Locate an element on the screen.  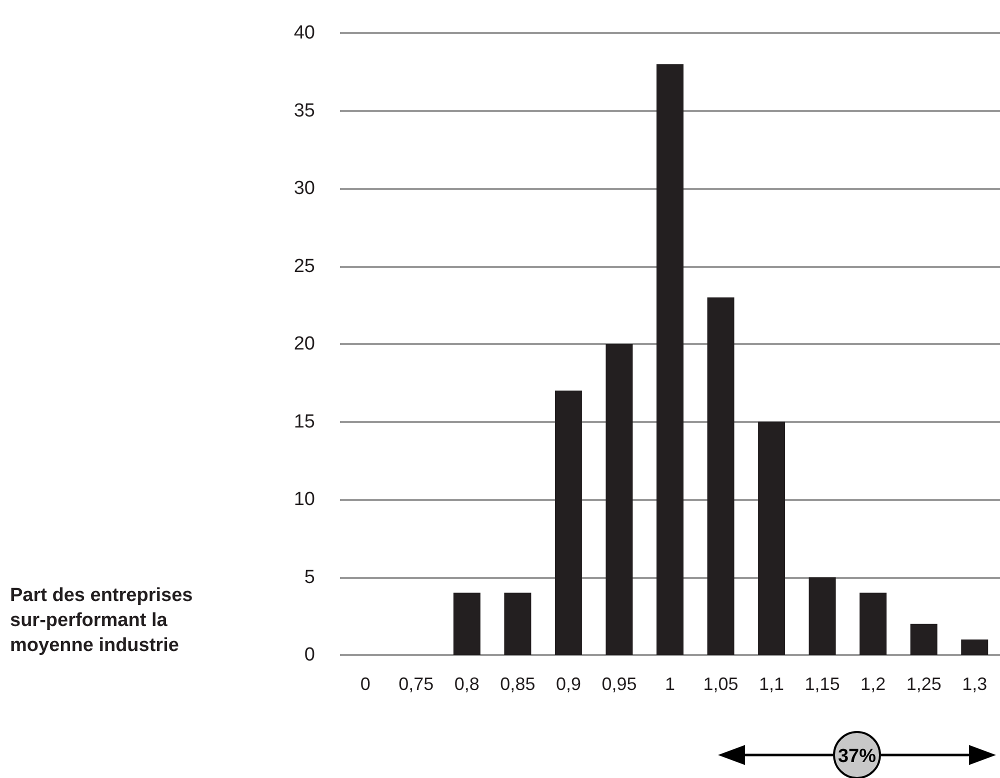
x-tick-label: 1,1 is located at coordinates (771, 684).